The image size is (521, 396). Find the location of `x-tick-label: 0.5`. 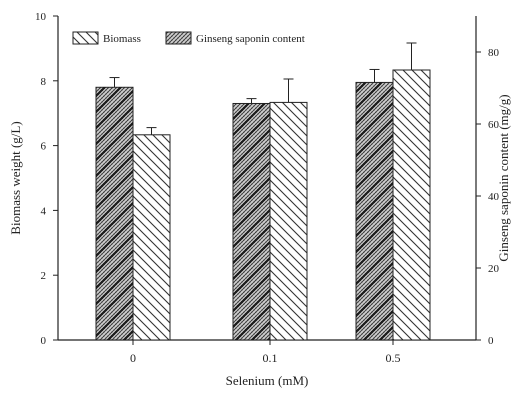

x-tick-label: 0.5 is located at coordinates (393, 358).